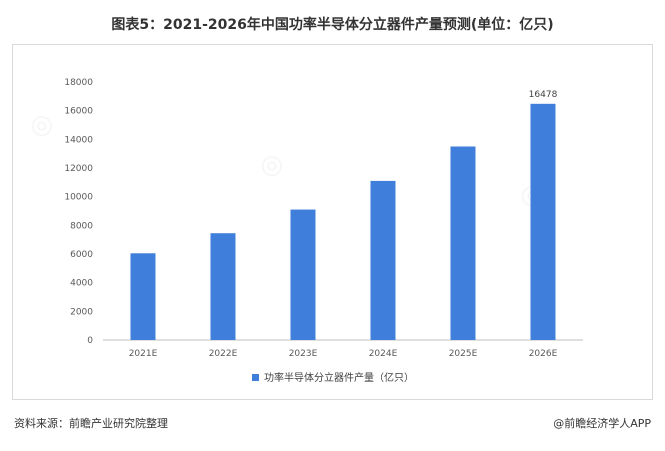 This screenshot has height=451, width=665. Describe the element at coordinates (463, 243) in the screenshot. I see `bar-2025E` at that location.